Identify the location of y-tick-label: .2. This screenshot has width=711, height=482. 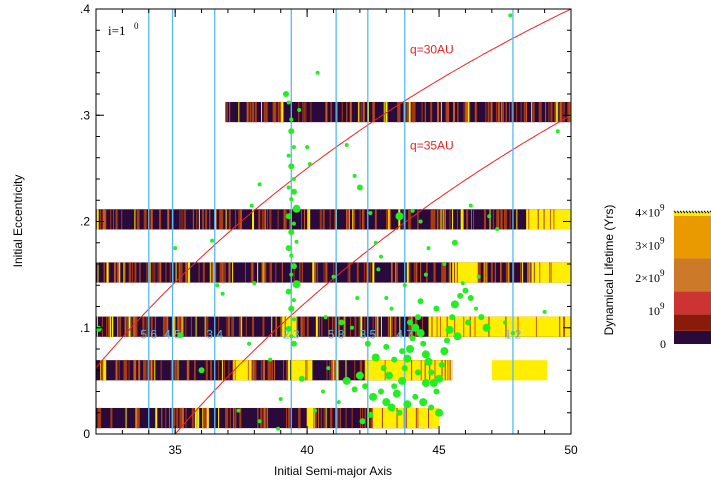
(85, 222).